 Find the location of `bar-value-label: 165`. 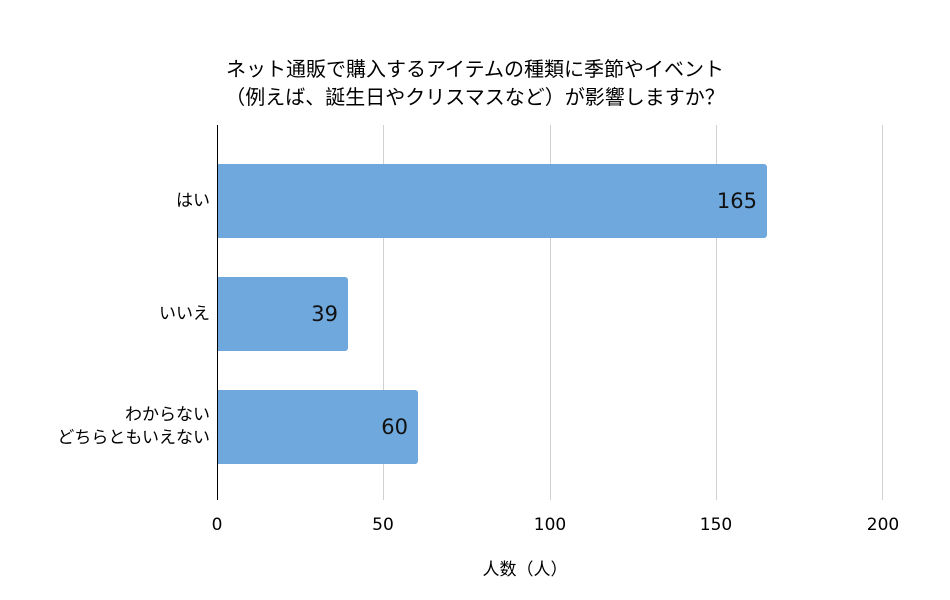

bar-value-label: 165 is located at coordinates (736, 201).